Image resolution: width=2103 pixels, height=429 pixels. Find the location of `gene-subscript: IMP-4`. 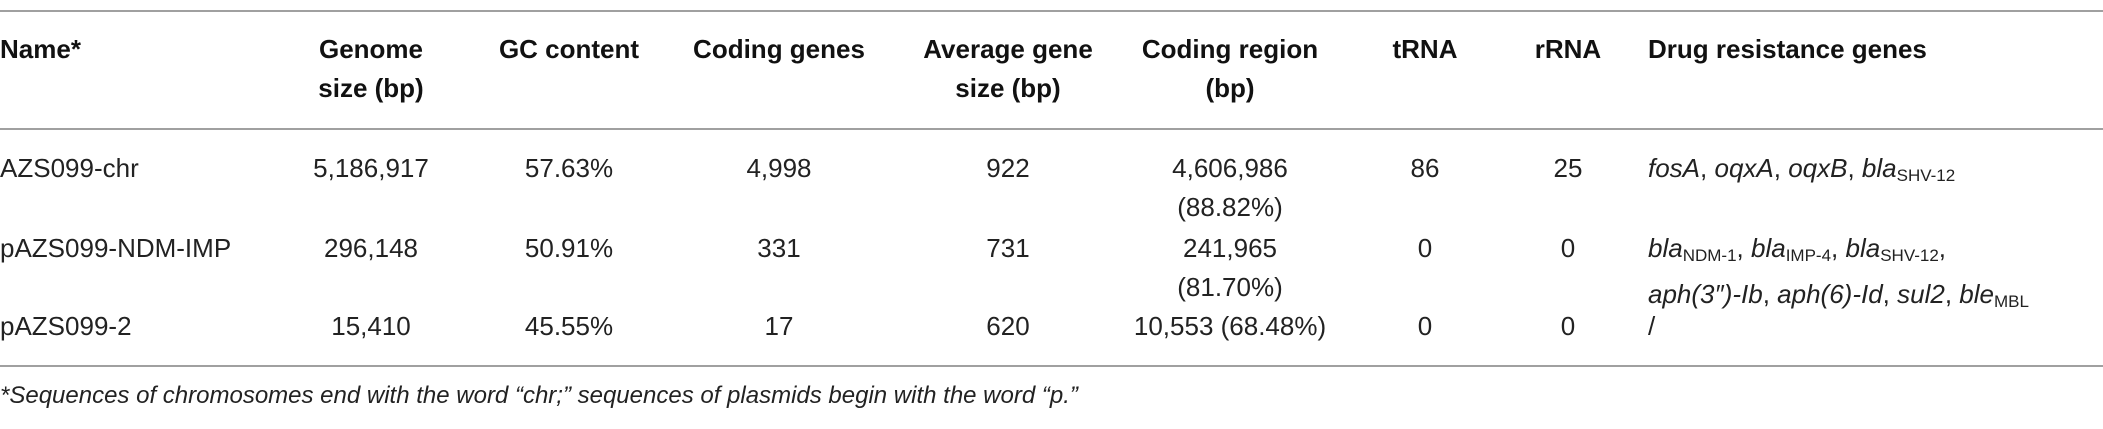

gene-subscript: IMP-4 is located at coordinates (1808, 255).